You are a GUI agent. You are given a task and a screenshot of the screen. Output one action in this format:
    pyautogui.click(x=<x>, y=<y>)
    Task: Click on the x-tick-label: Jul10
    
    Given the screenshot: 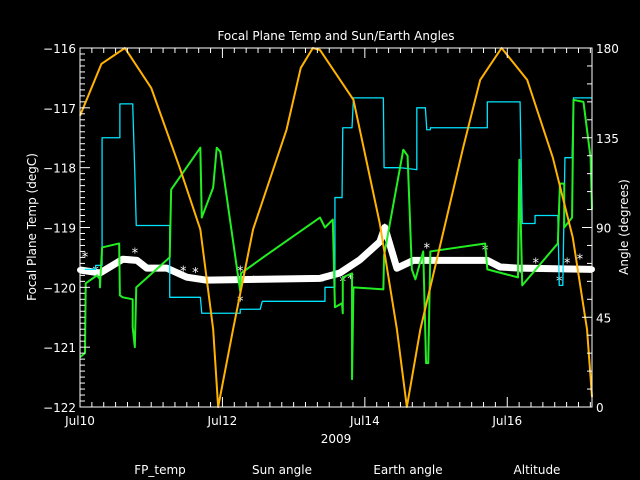 What is the action you would take?
    pyautogui.click(x=79, y=421)
    